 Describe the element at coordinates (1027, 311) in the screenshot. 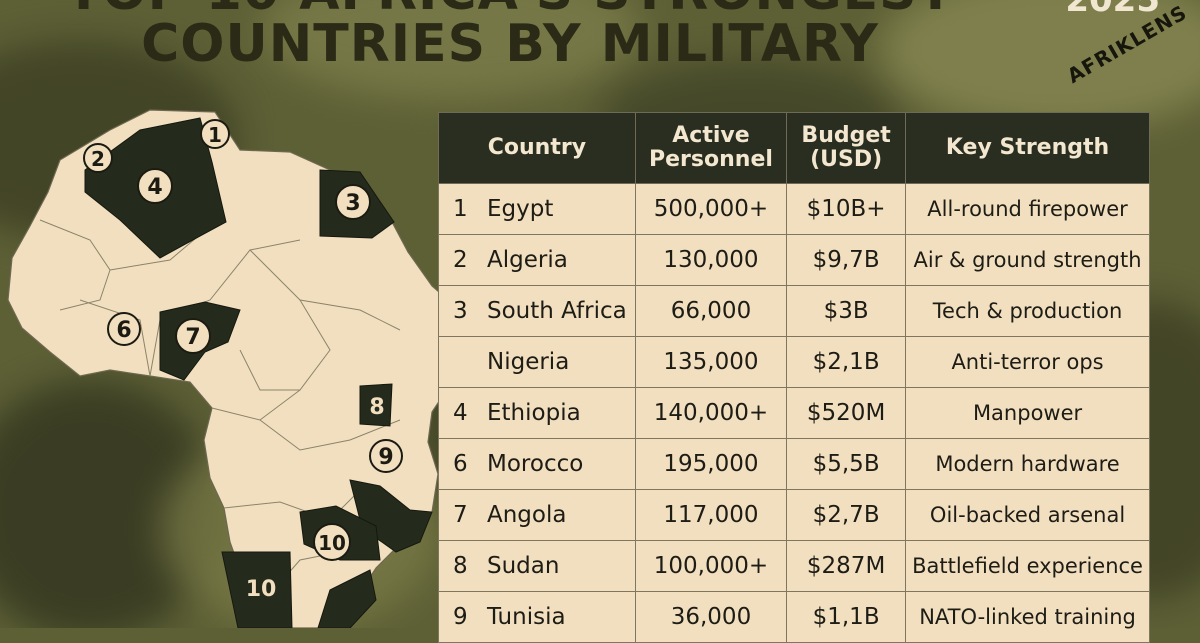

I see `key-strength-cell: Tech & production` at that location.